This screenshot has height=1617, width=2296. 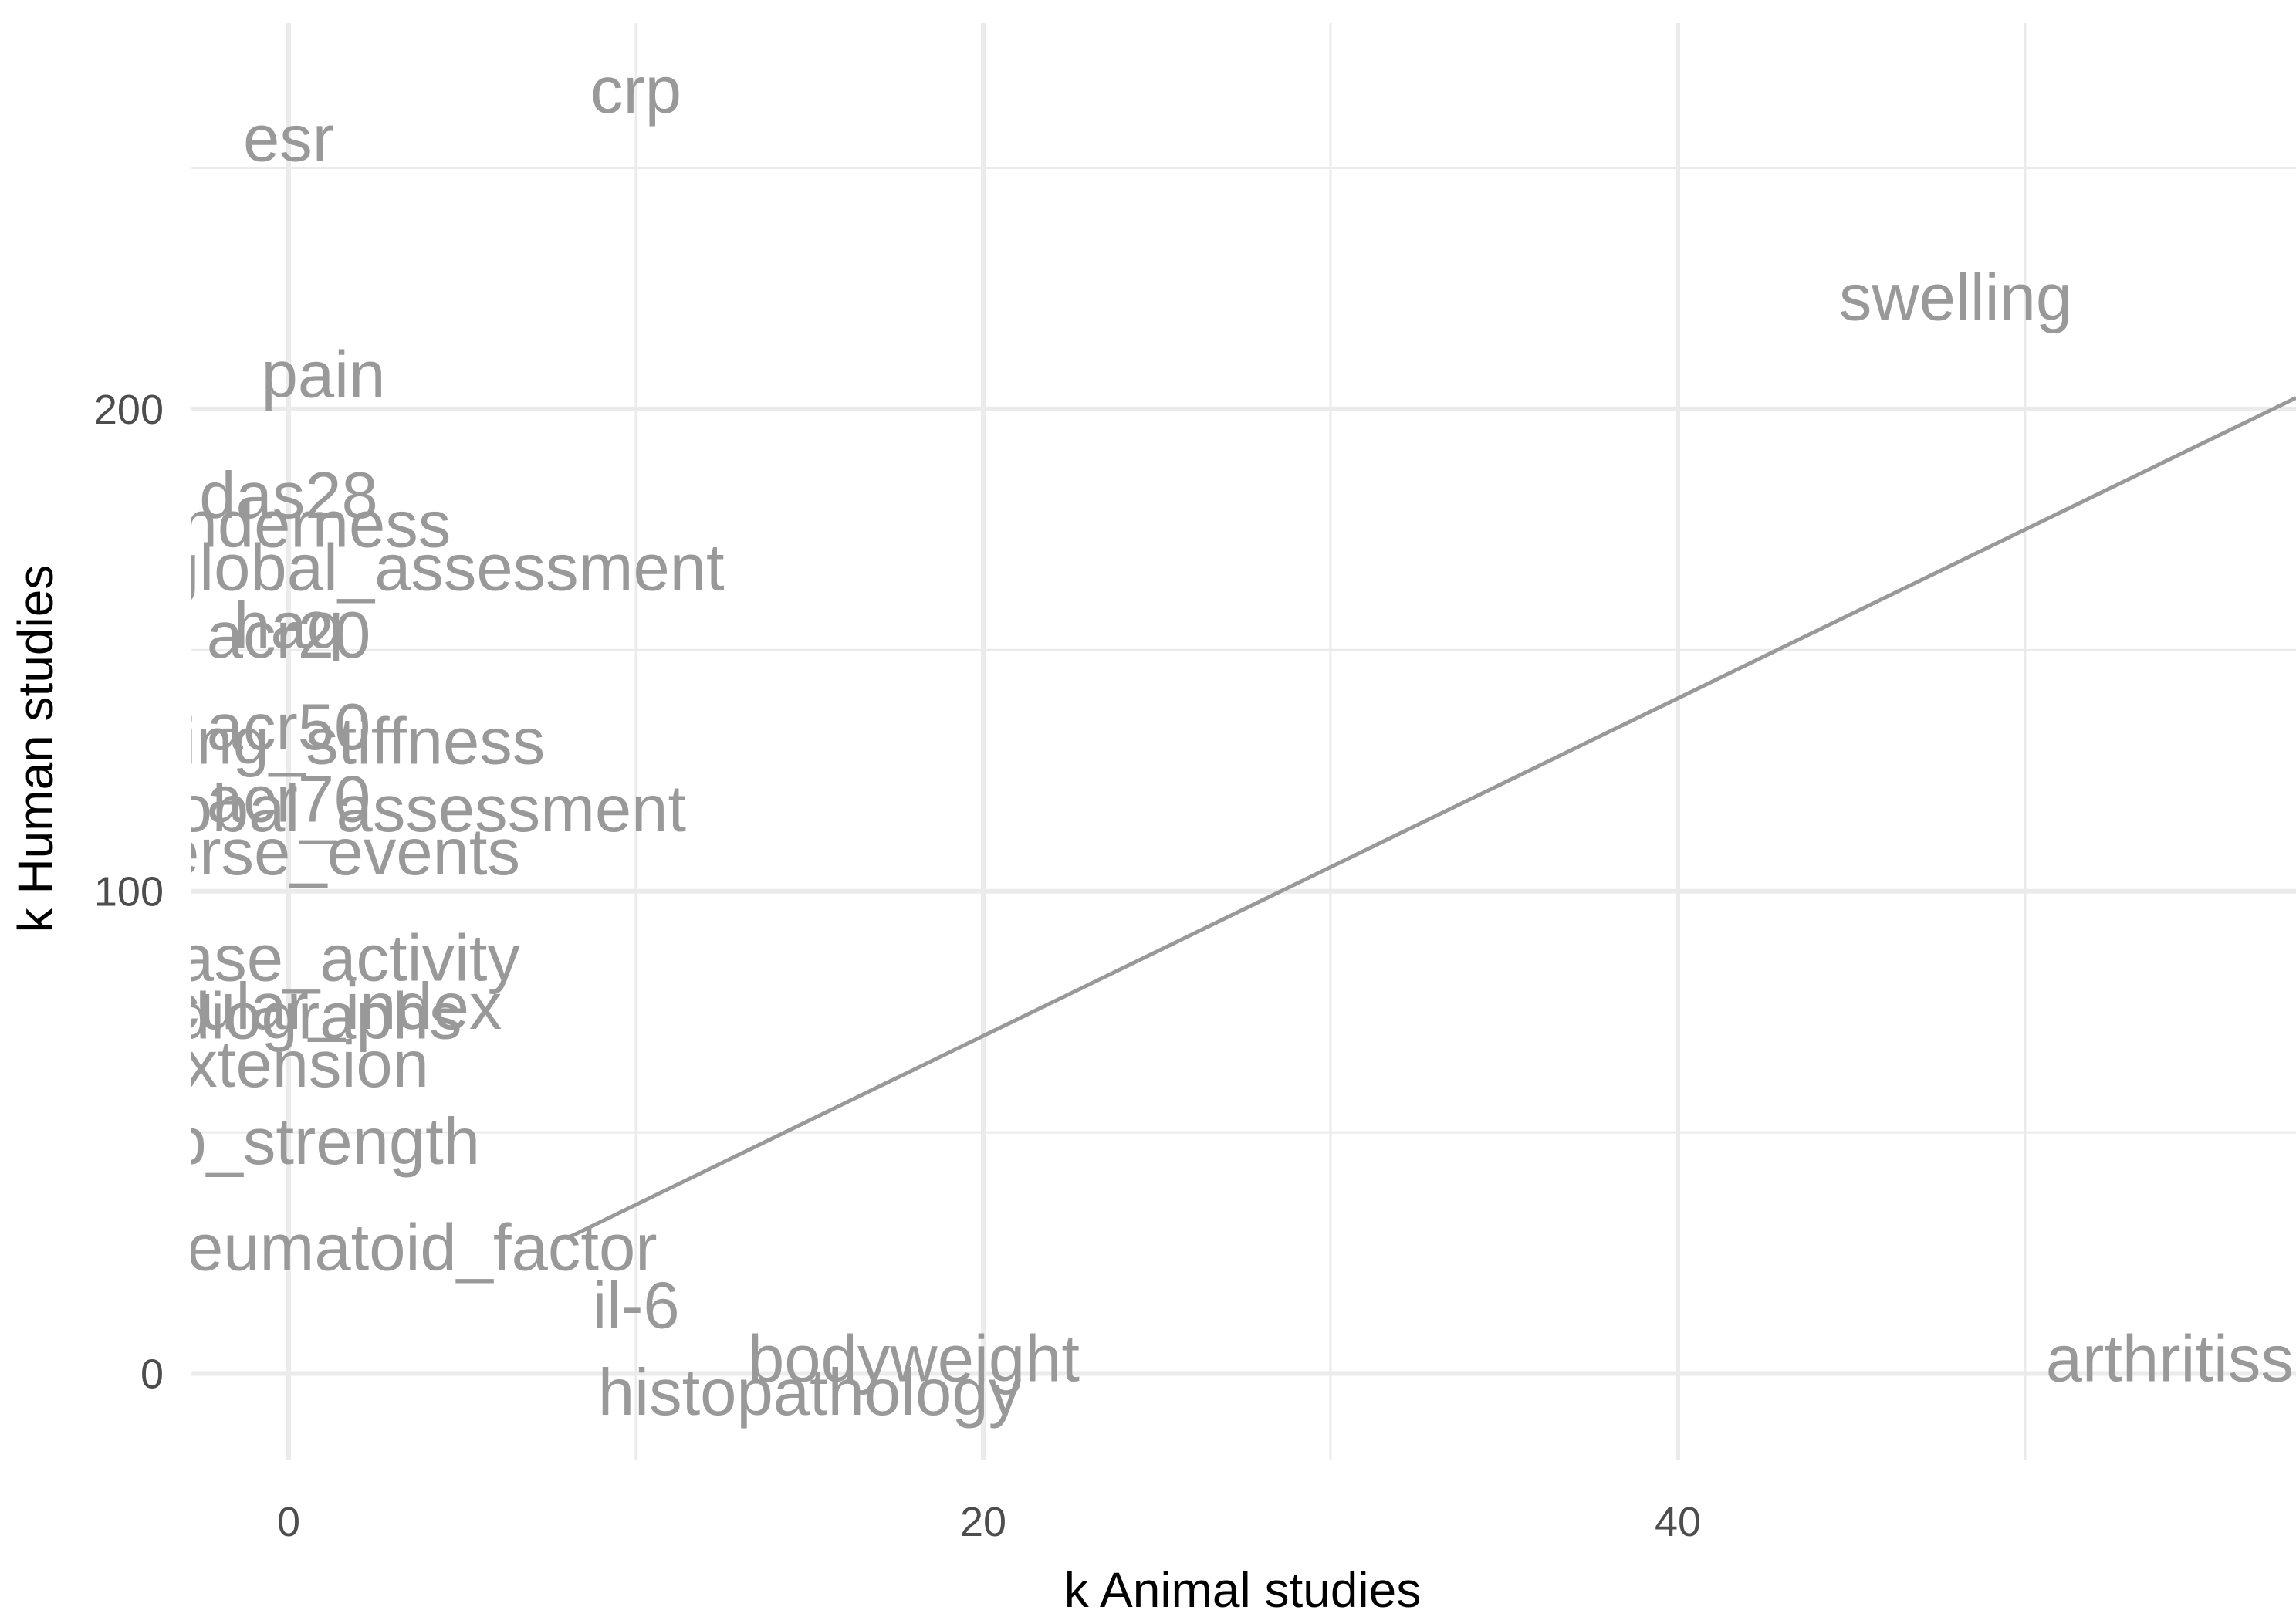 What do you see at coordinates (914, 1358) in the screenshot?
I see `point-label: bodyweight` at bounding box center [914, 1358].